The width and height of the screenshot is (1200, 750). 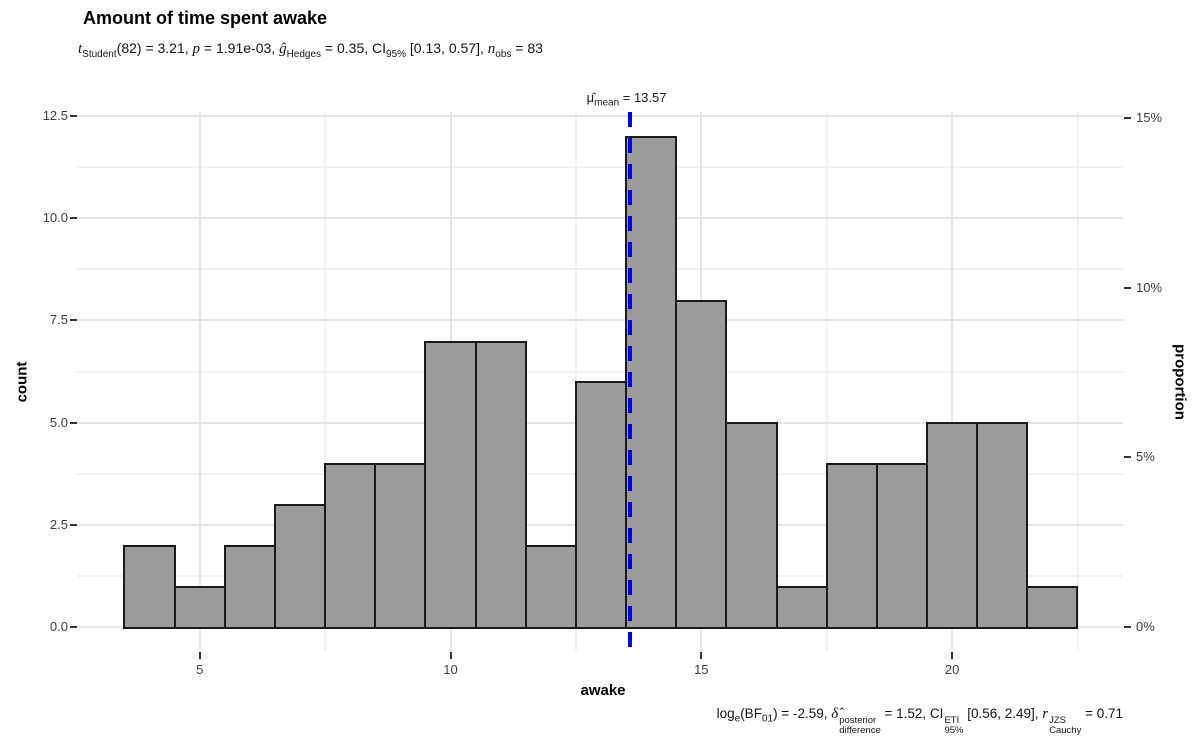 What do you see at coordinates (58, 422) in the screenshot?
I see `y-tick-label-left: 5.0` at bounding box center [58, 422].